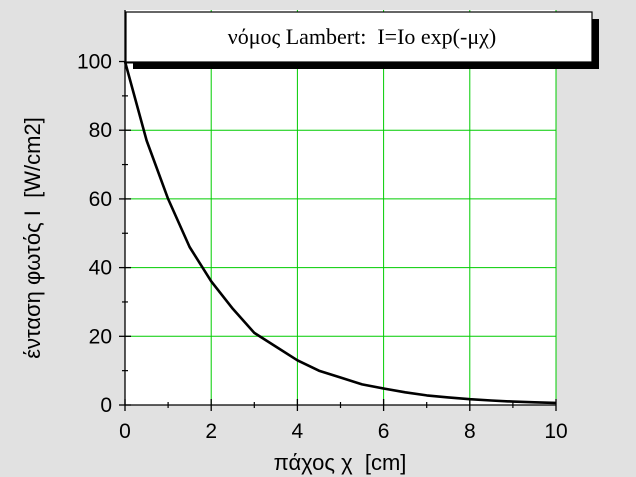  I want to click on x-axis-title: πάχος χ [cm], so click(340, 462).